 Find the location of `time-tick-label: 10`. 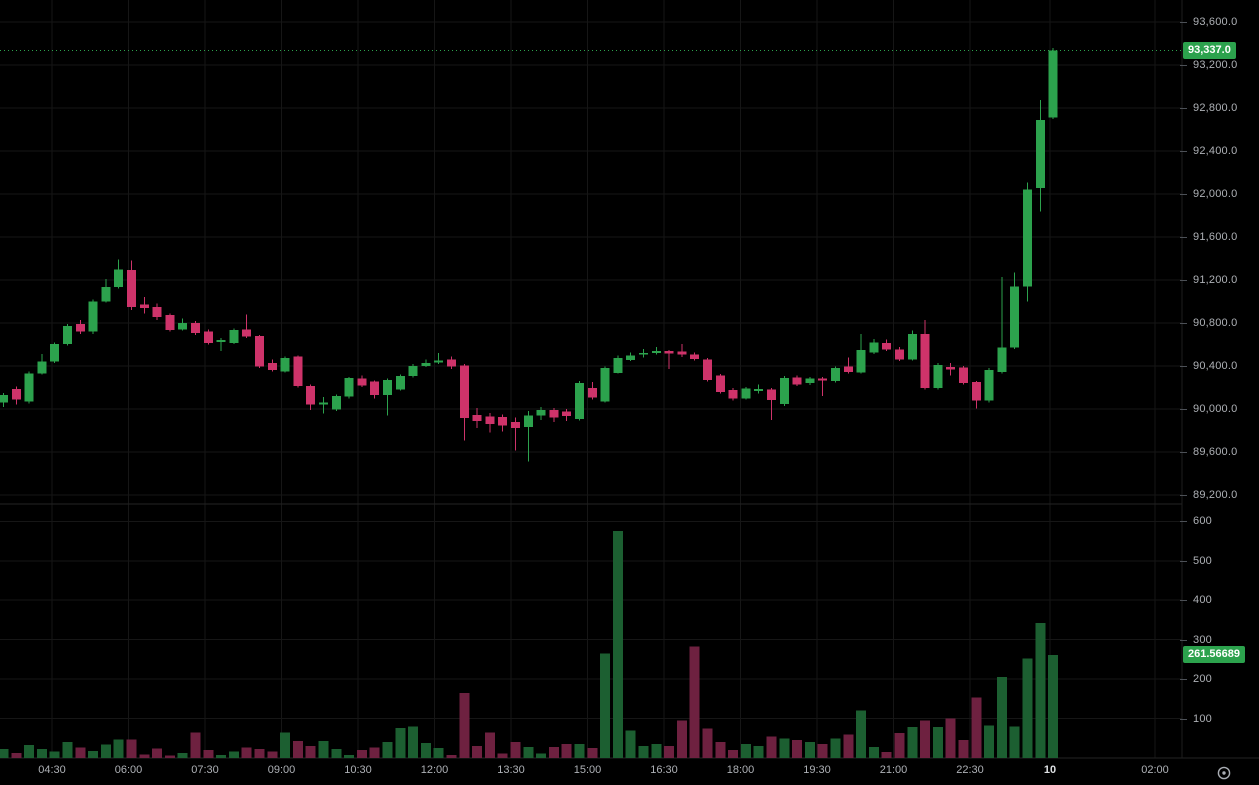

time-tick-label: 10 is located at coordinates (1050, 770).